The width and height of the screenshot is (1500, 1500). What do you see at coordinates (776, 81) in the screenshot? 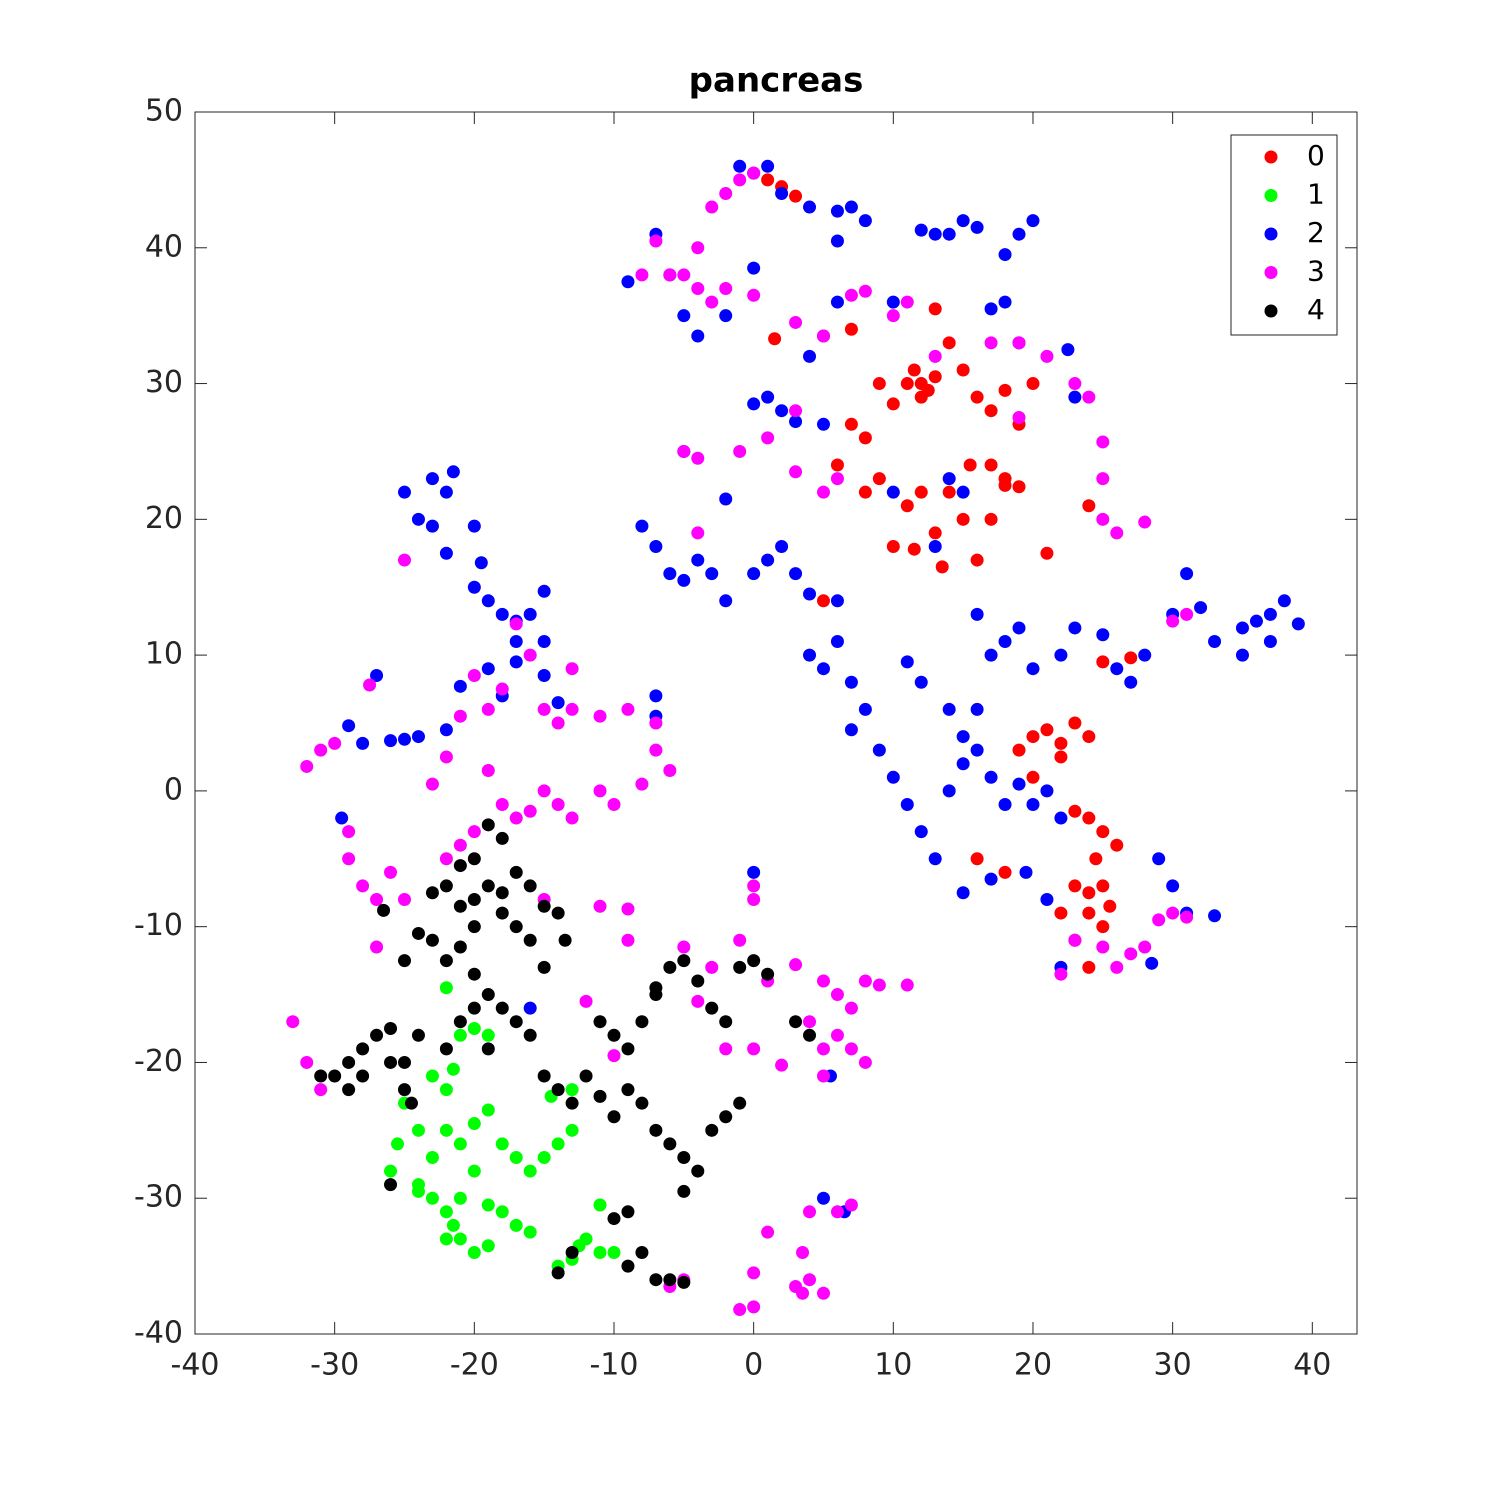
I see `chart-title: pancreas` at bounding box center [776, 81].